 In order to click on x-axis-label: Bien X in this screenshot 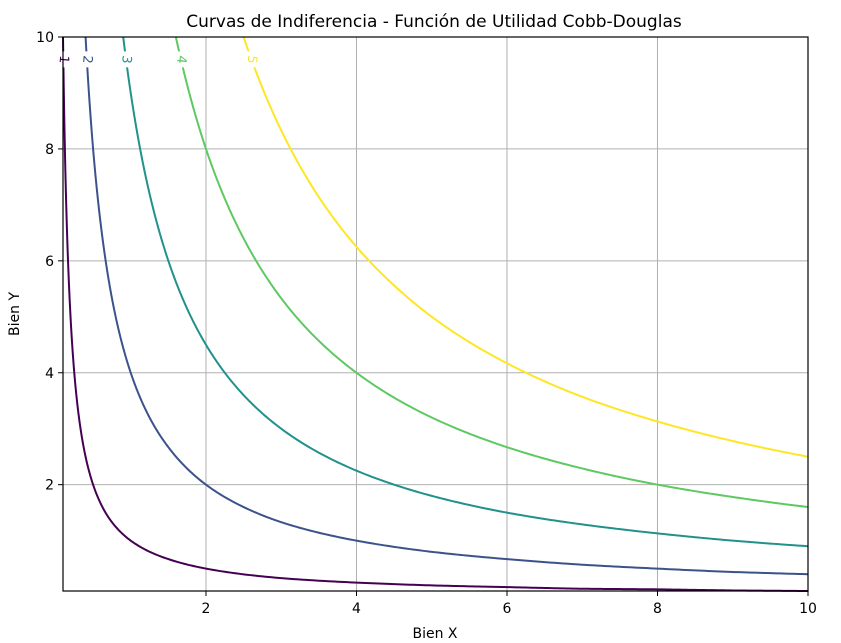, I will do `click(434, 634)`.